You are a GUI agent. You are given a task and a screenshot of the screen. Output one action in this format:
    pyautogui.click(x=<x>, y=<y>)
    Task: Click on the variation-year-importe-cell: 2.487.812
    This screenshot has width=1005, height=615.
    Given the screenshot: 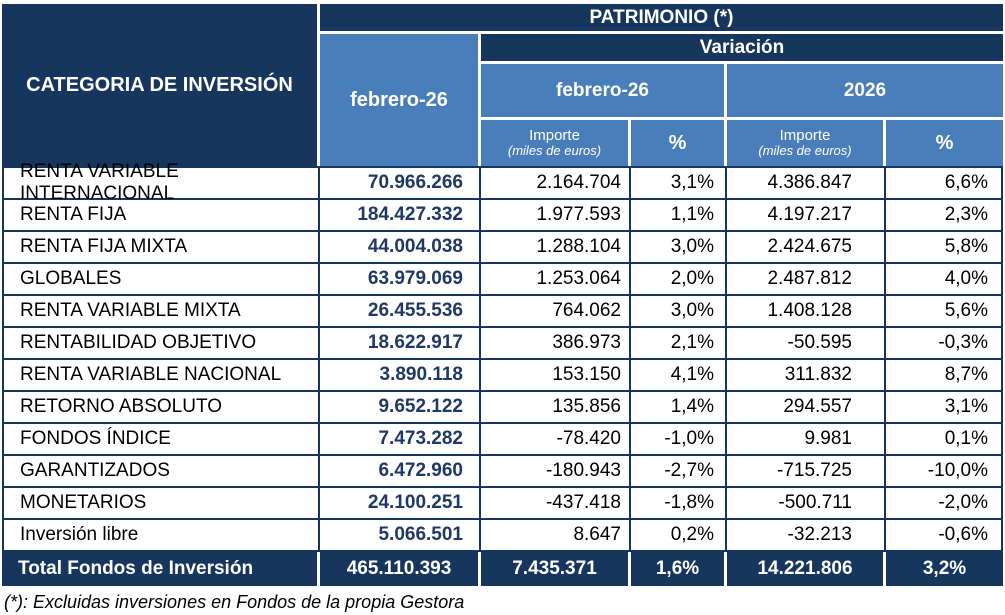 What is the action you would take?
    pyautogui.click(x=806, y=280)
    